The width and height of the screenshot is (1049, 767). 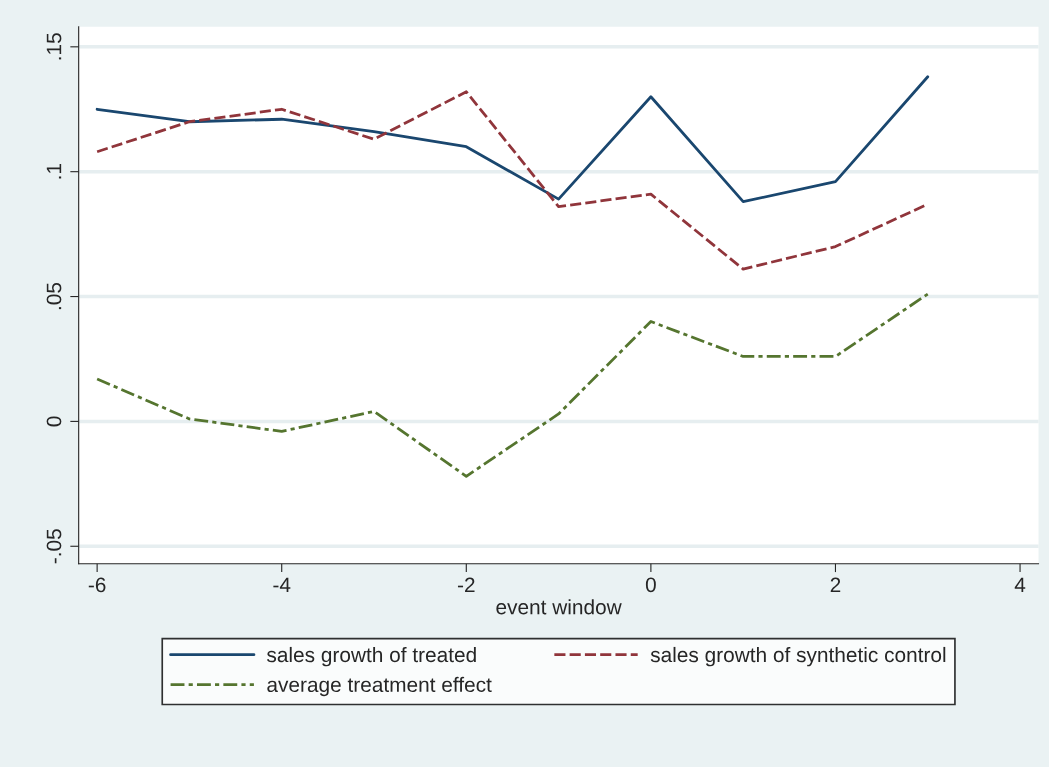 I want to click on legend-label: sales growth of synthetic control, so click(x=798, y=656).